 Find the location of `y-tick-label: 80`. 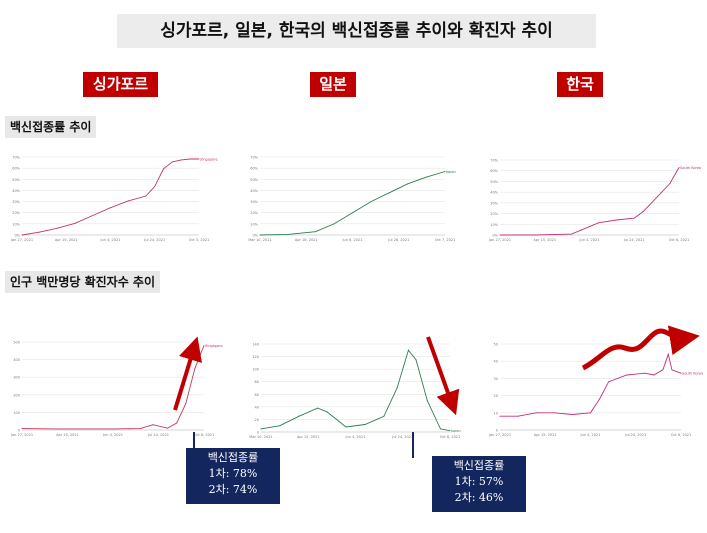

y-tick-label: 80 is located at coordinates (257, 382).